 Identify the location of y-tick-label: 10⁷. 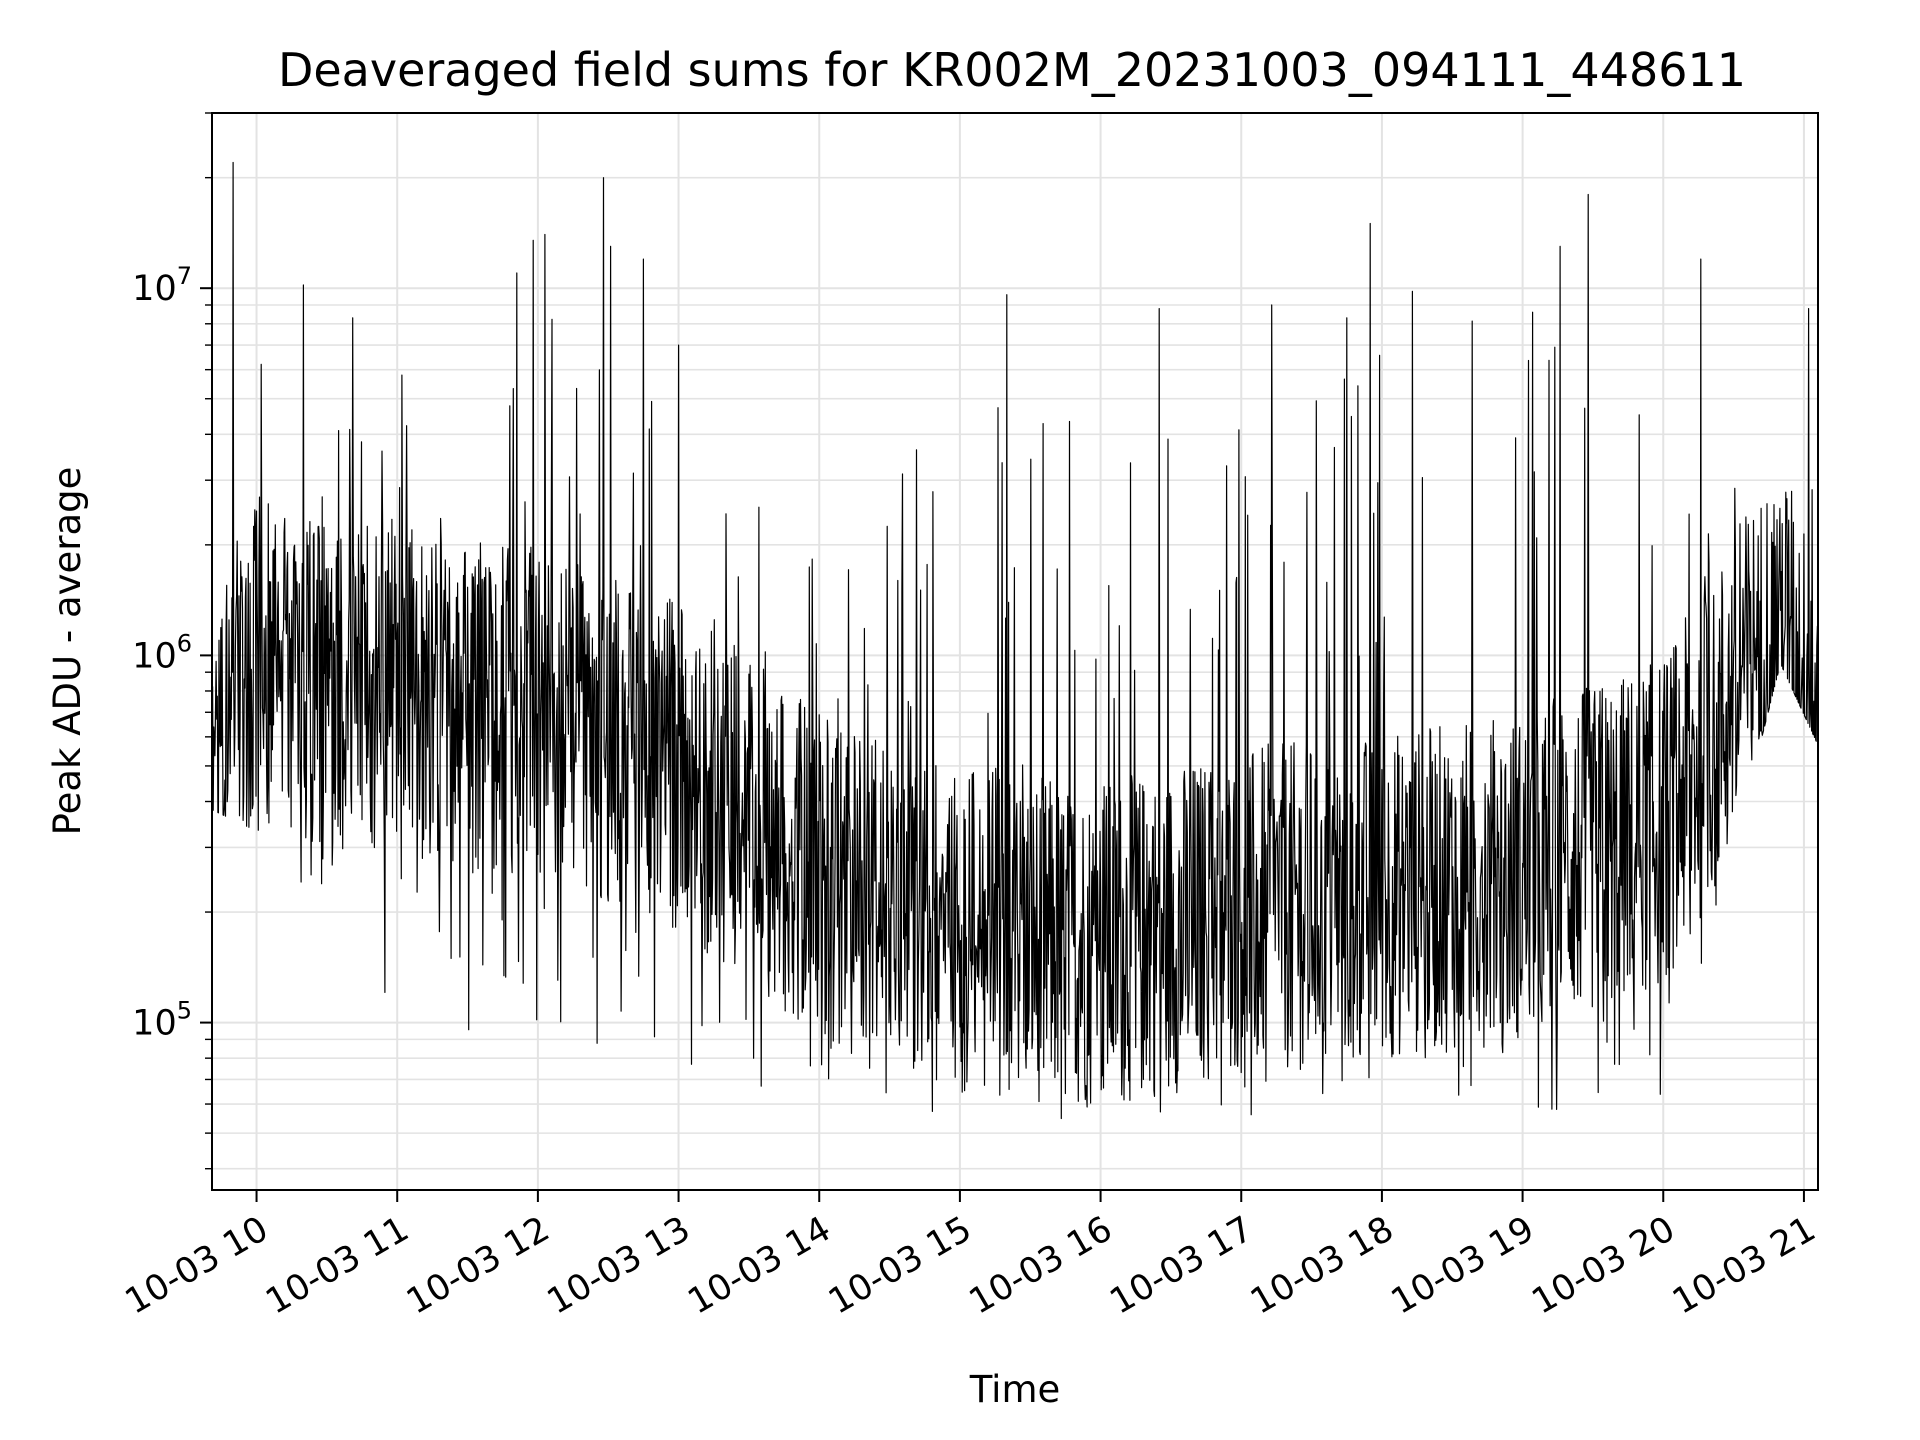
(162, 285).